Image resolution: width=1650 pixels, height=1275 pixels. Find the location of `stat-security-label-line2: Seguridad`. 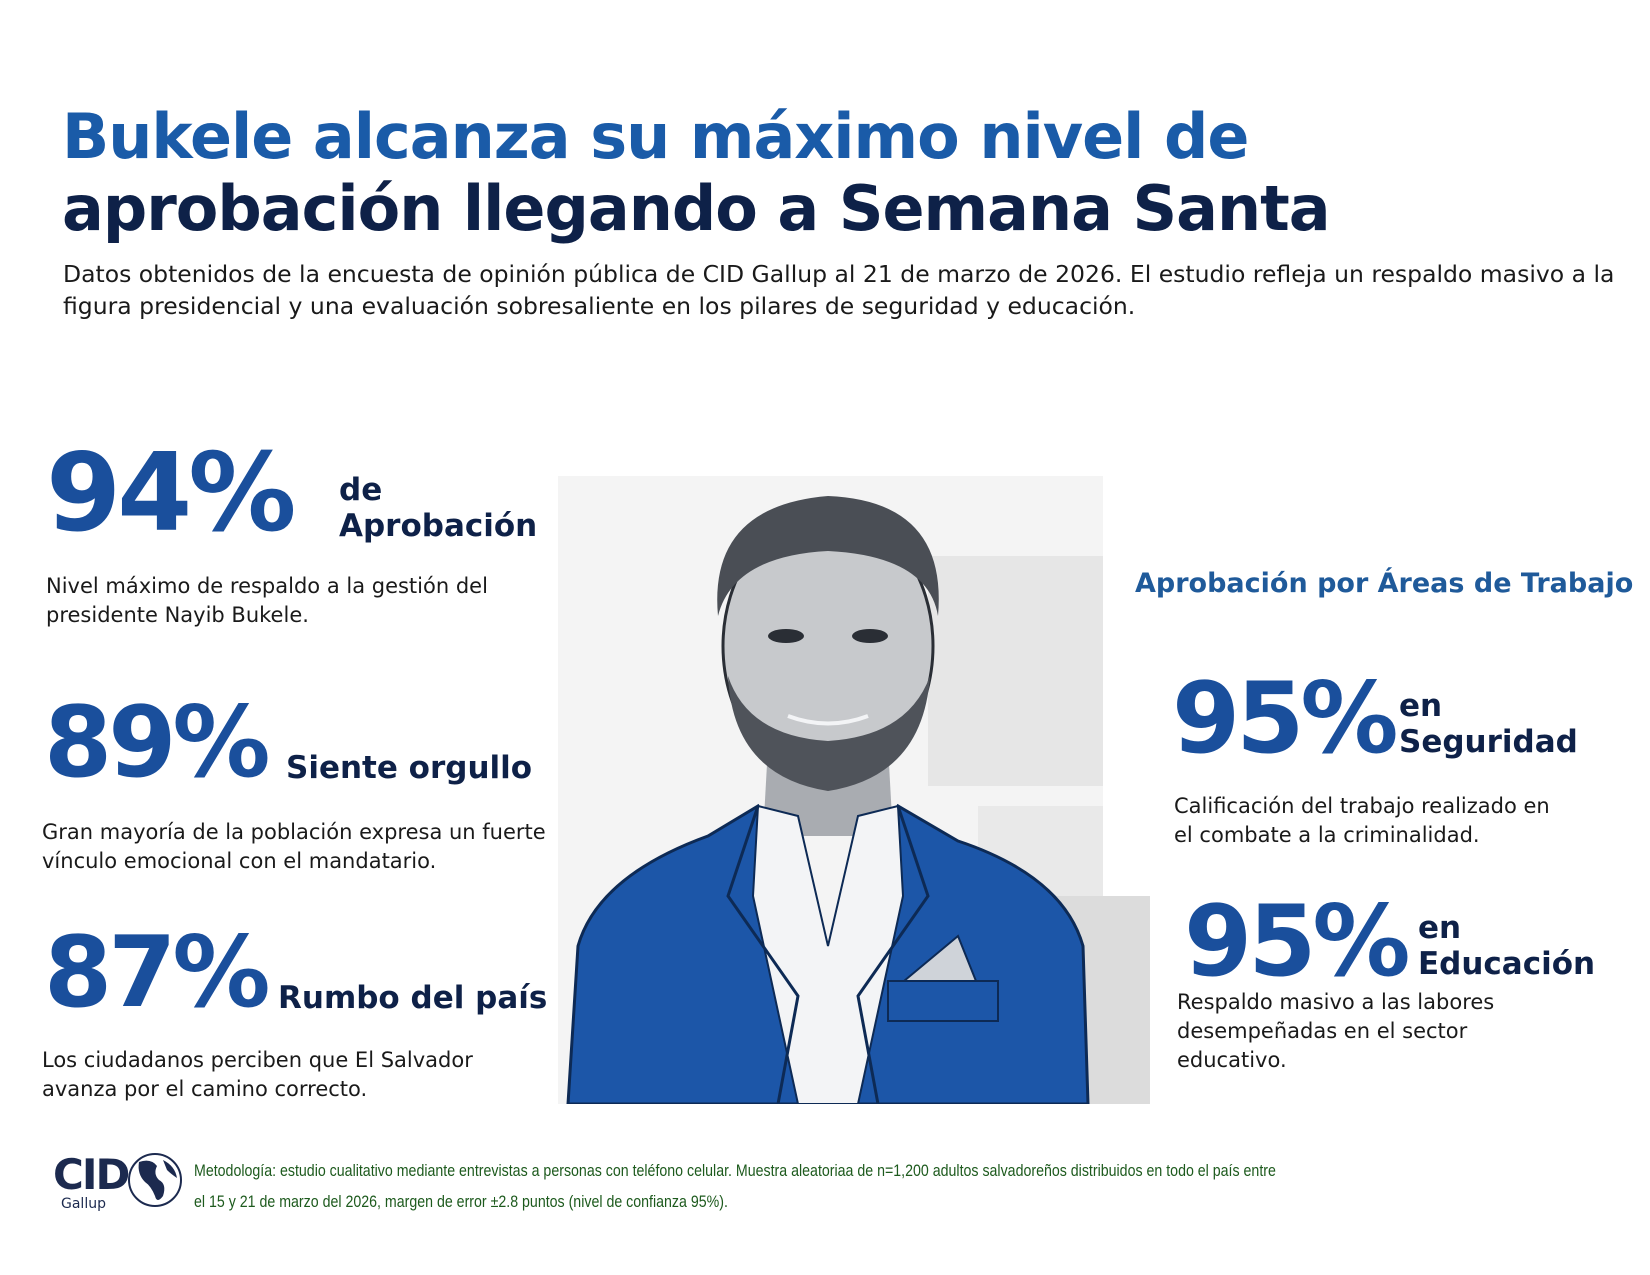

stat-security-label-line2: Seguridad is located at coordinates (1488, 742).